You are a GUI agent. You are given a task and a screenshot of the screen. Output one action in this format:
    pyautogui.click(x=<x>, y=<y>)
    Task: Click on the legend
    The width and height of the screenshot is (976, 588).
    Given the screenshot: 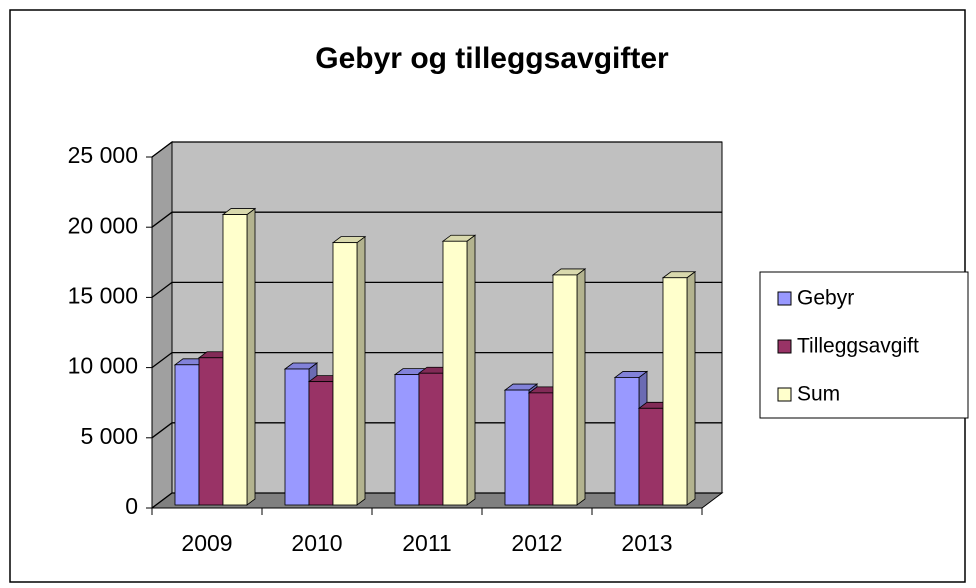 What is the action you would take?
    pyautogui.click(x=864, y=345)
    